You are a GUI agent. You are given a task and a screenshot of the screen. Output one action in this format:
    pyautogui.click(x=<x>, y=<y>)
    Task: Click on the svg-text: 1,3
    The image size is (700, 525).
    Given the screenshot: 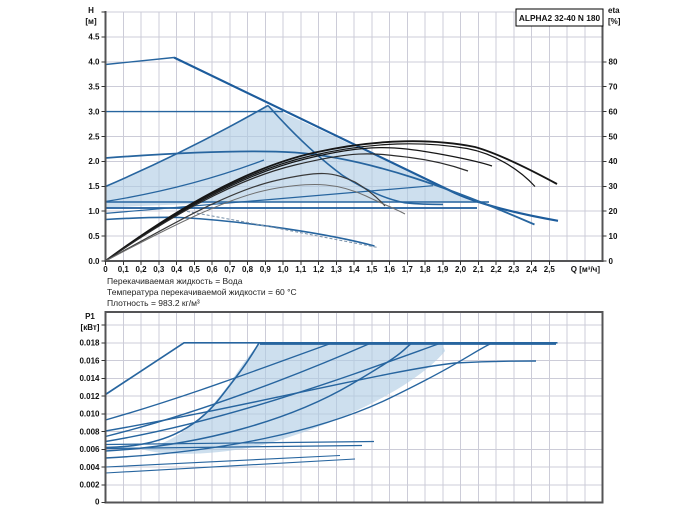 What is the action you would take?
    pyautogui.click(x=337, y=269)
    